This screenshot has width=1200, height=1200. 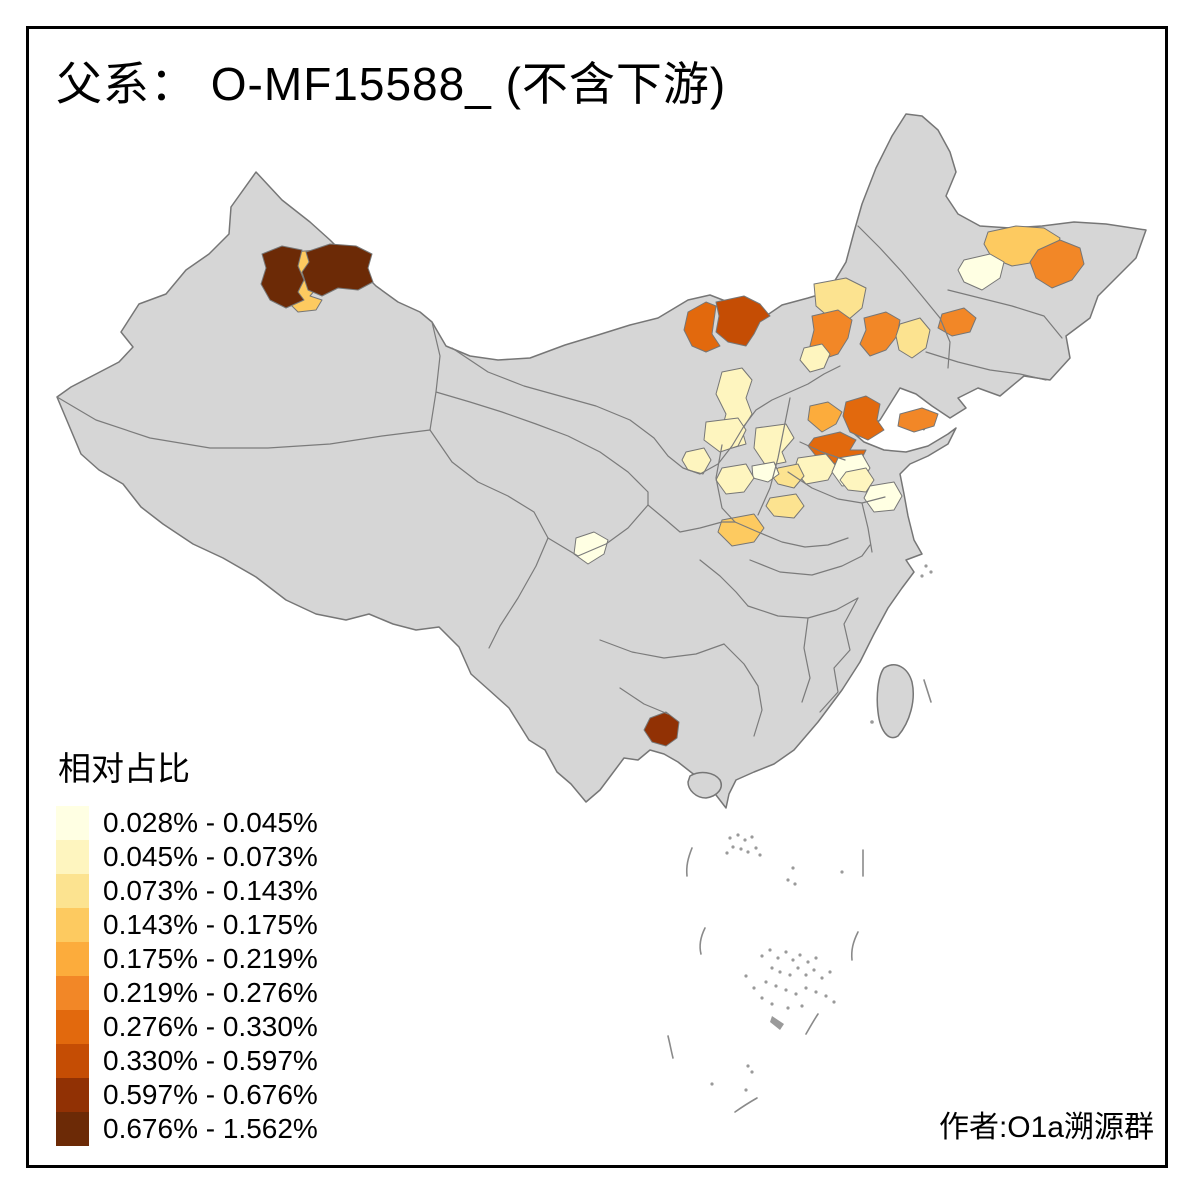 I want to click on region-xuzhou, so click(x=857, y=480).